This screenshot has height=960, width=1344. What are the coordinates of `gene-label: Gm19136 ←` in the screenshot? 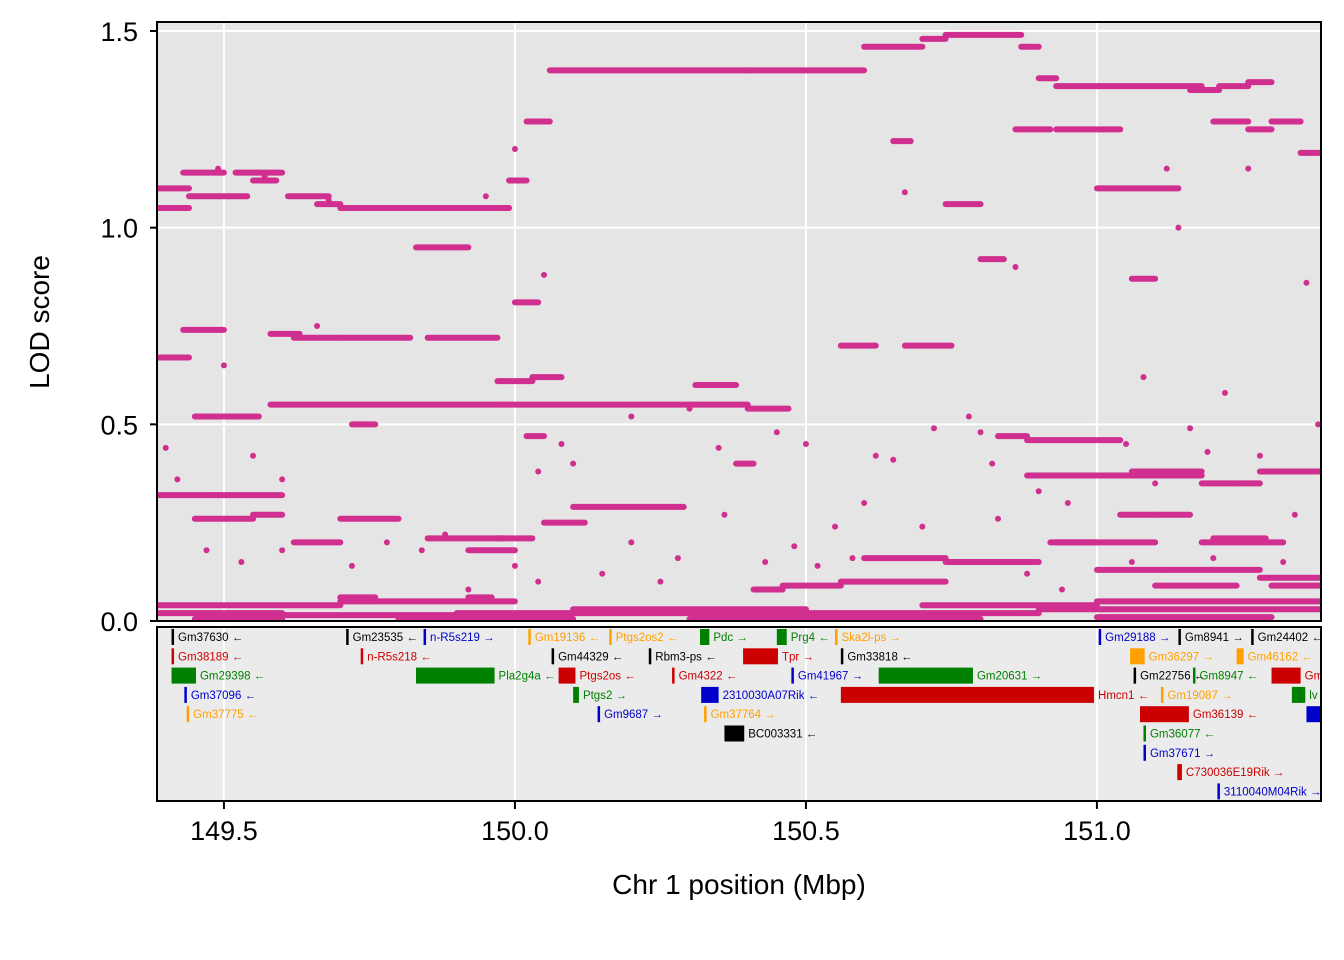 It's located at (567, 638).